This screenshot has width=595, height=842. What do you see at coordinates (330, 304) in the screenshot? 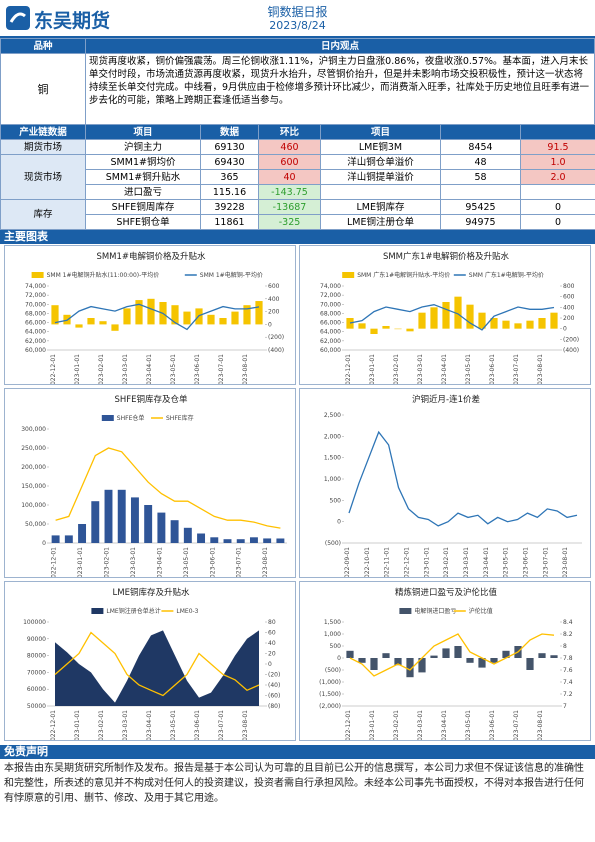
I see `y-tick-label: 70,000` at bounding box center [330, 304].